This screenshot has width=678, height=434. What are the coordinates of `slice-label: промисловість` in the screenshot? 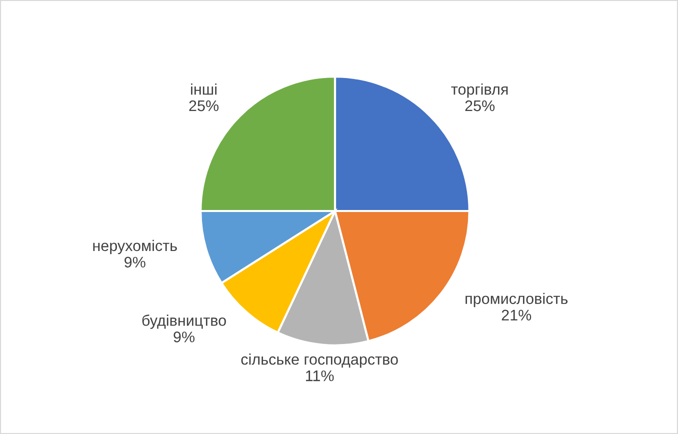 It's located at (517, 300).